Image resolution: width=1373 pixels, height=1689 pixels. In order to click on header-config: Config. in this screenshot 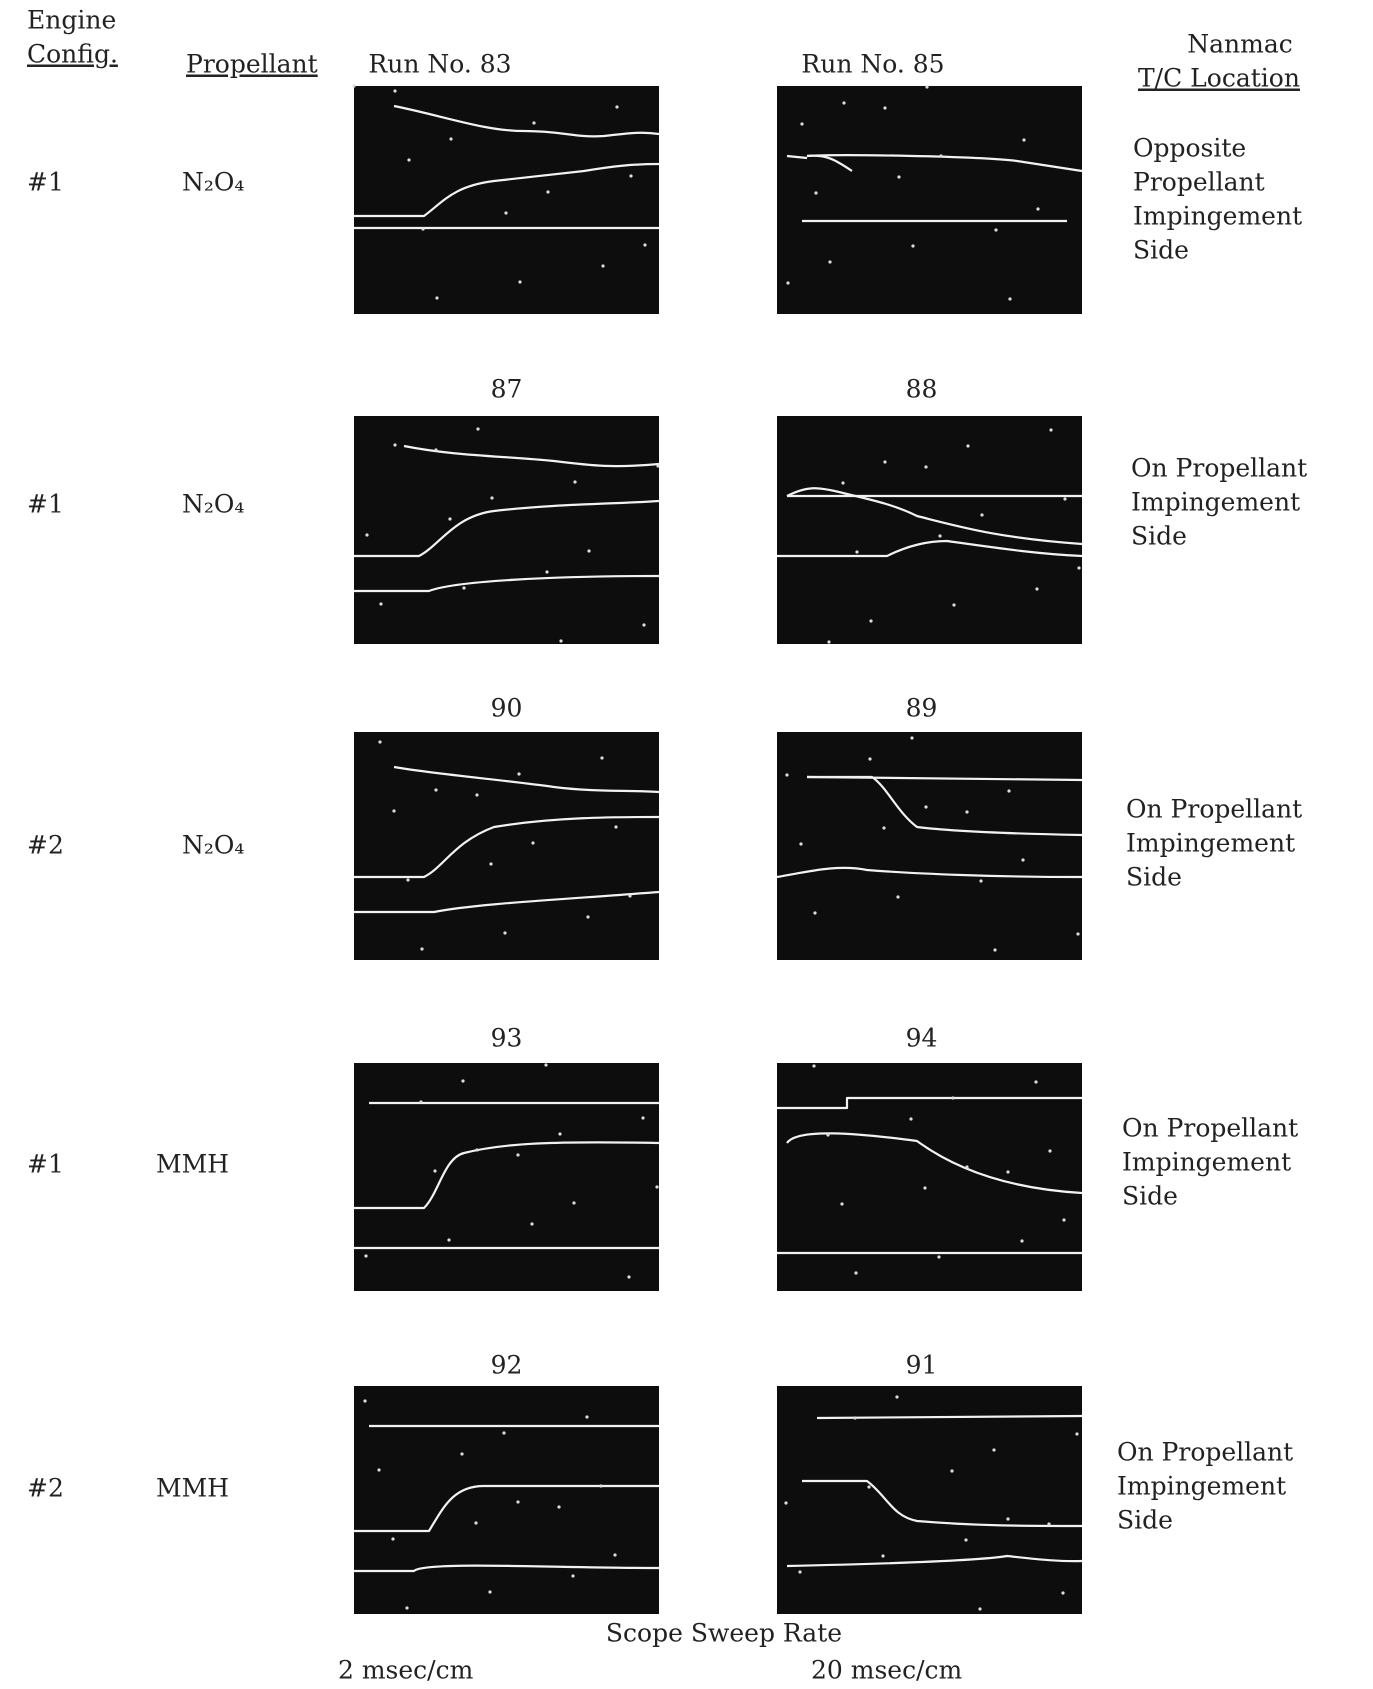, I will do `click(72, 54)`.